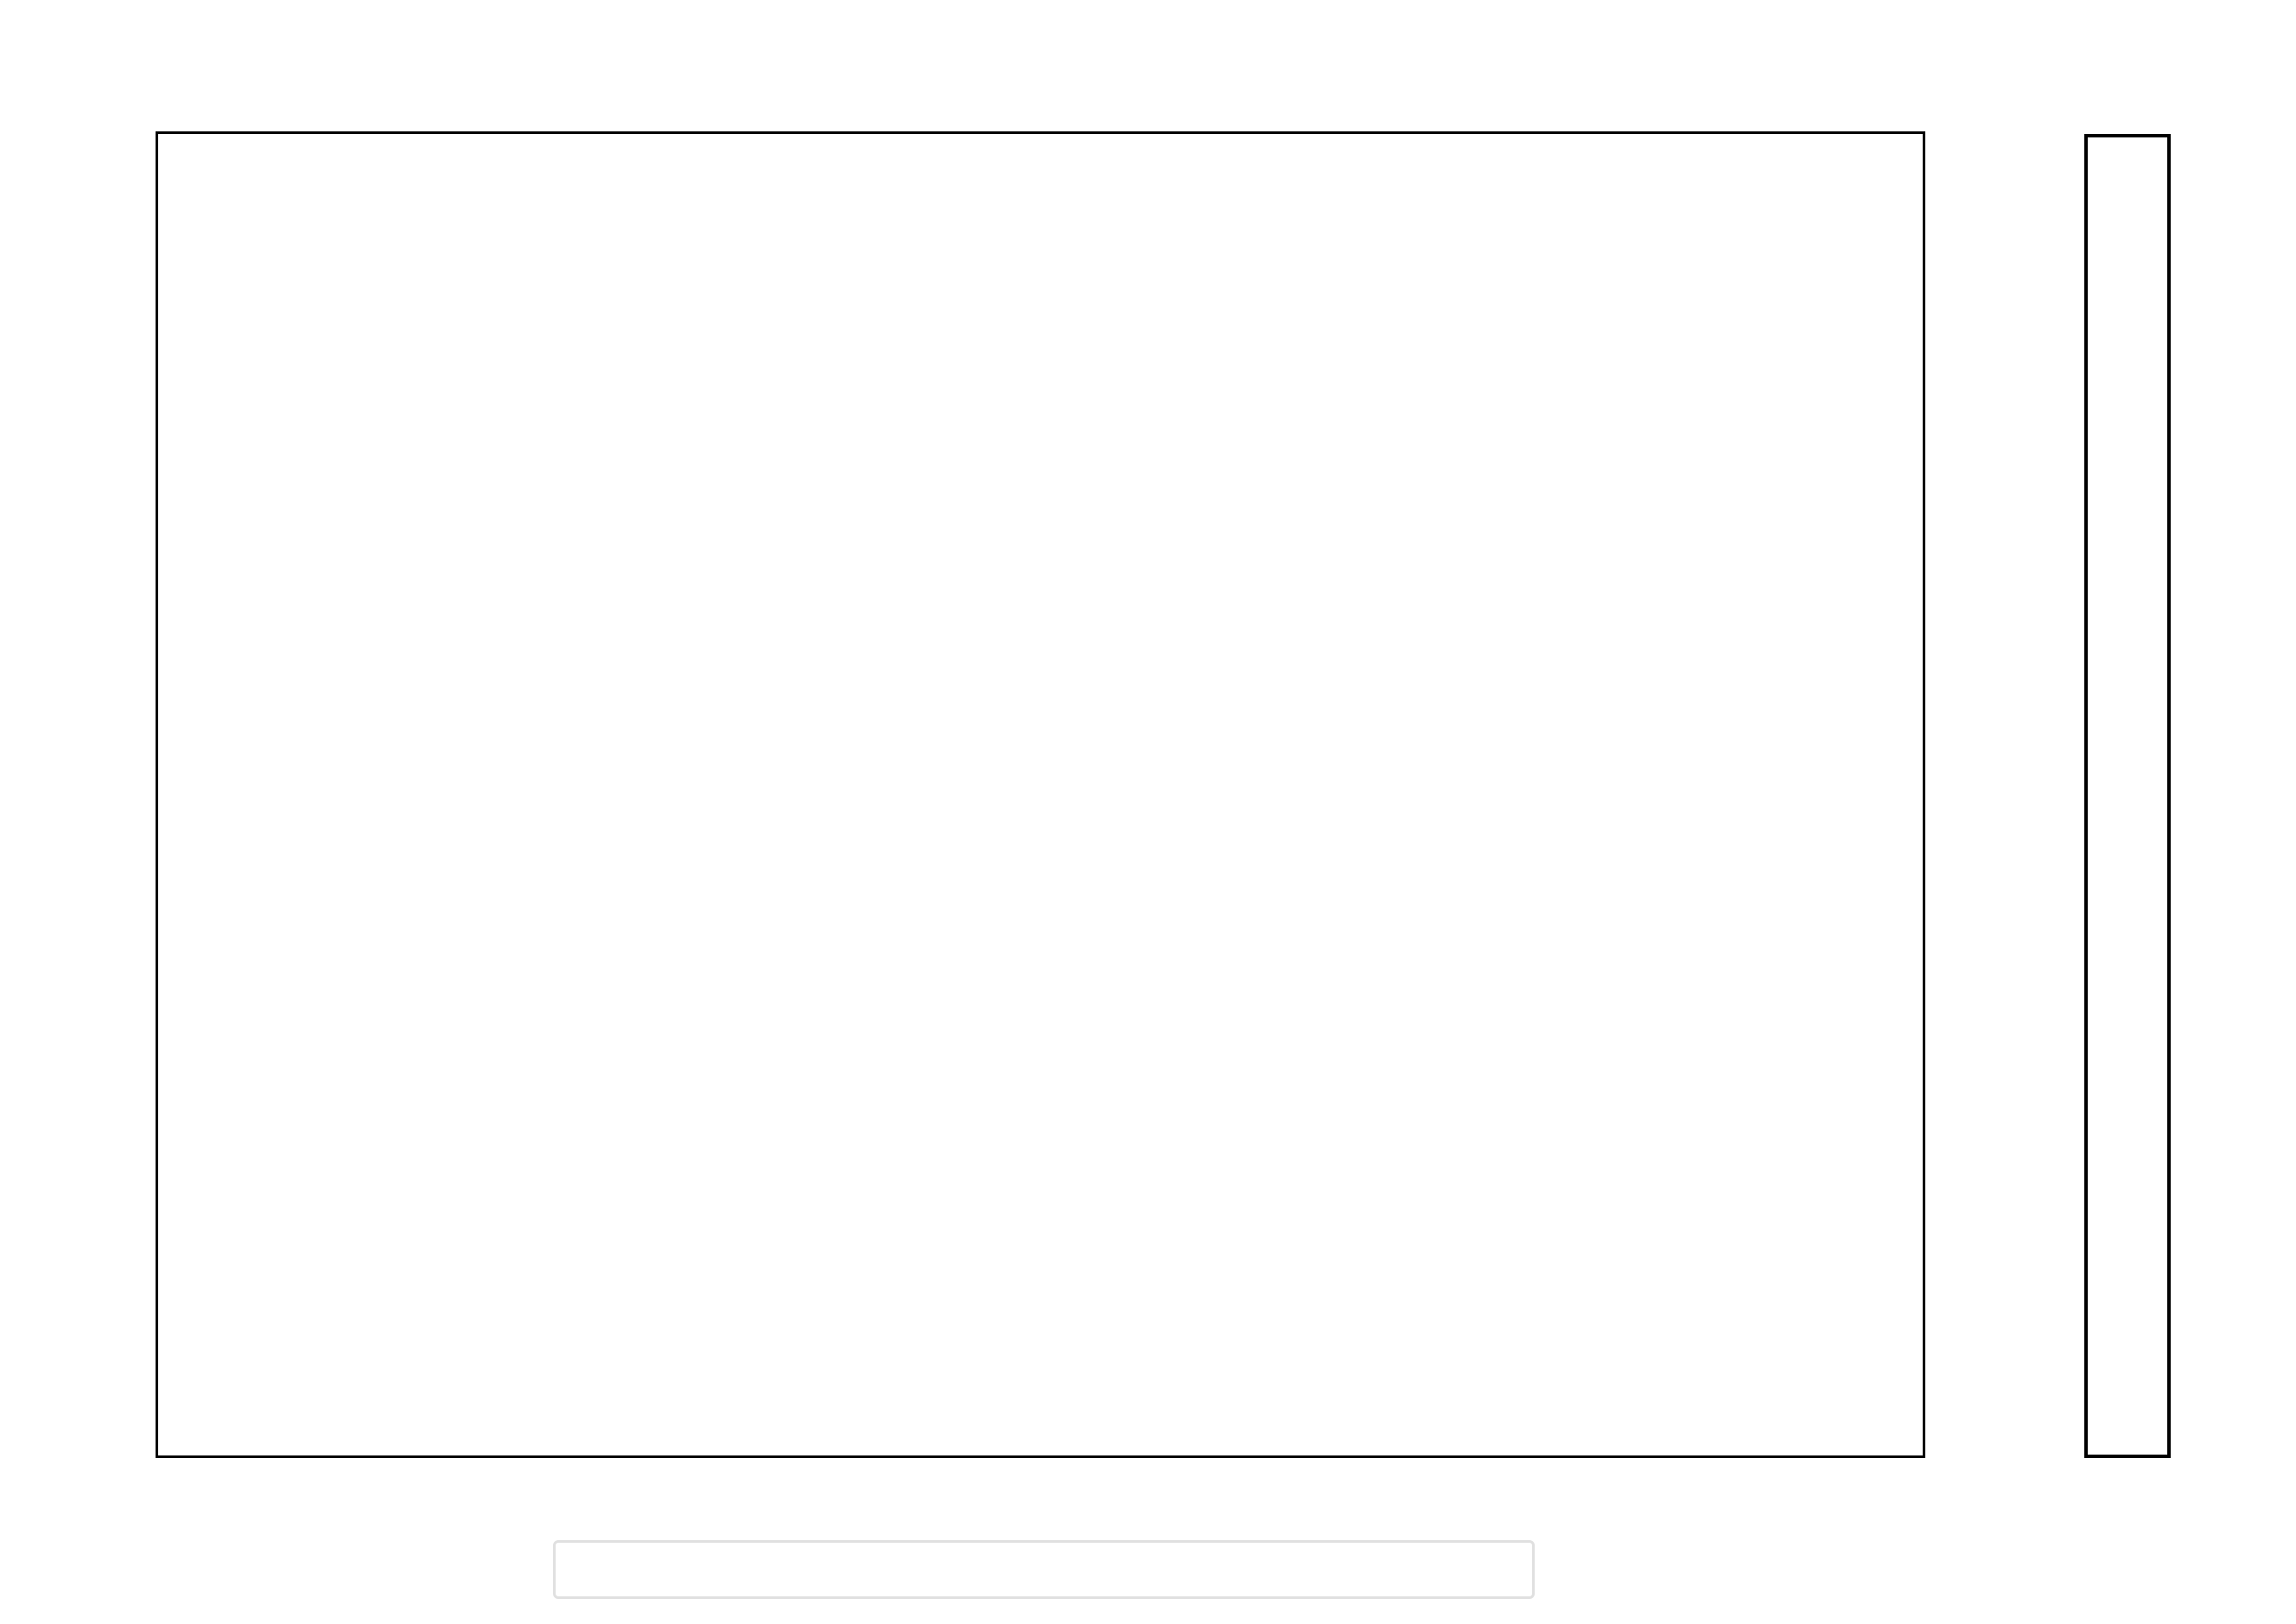  I want to click on bathymetry-legend, so click(1044, 1569).